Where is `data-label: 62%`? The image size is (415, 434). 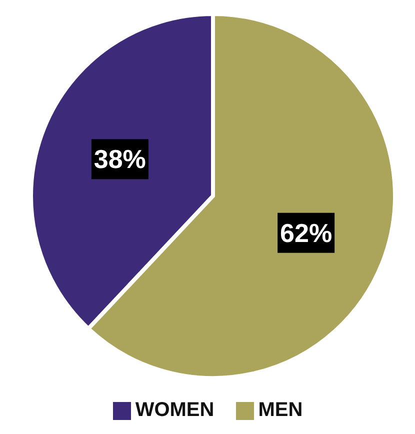
data-label: 62% is located at coordinates (306, 233).